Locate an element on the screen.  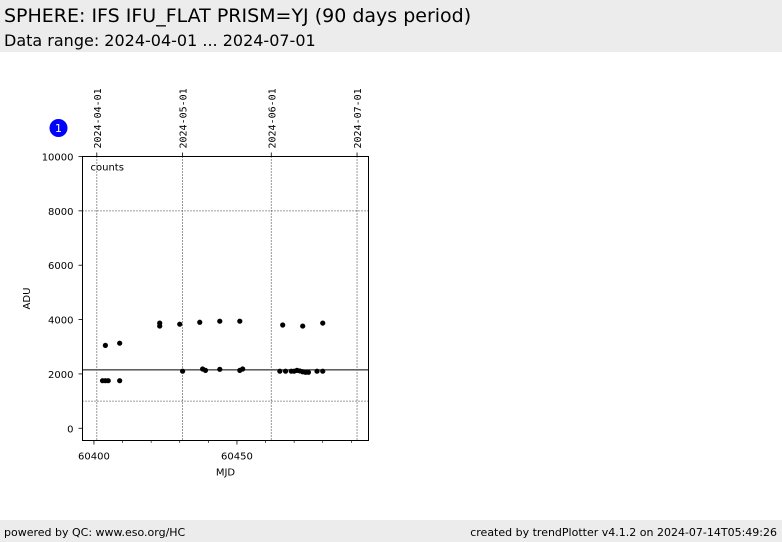
y-tick-label: 8000 is located at coordinates (60, 212).